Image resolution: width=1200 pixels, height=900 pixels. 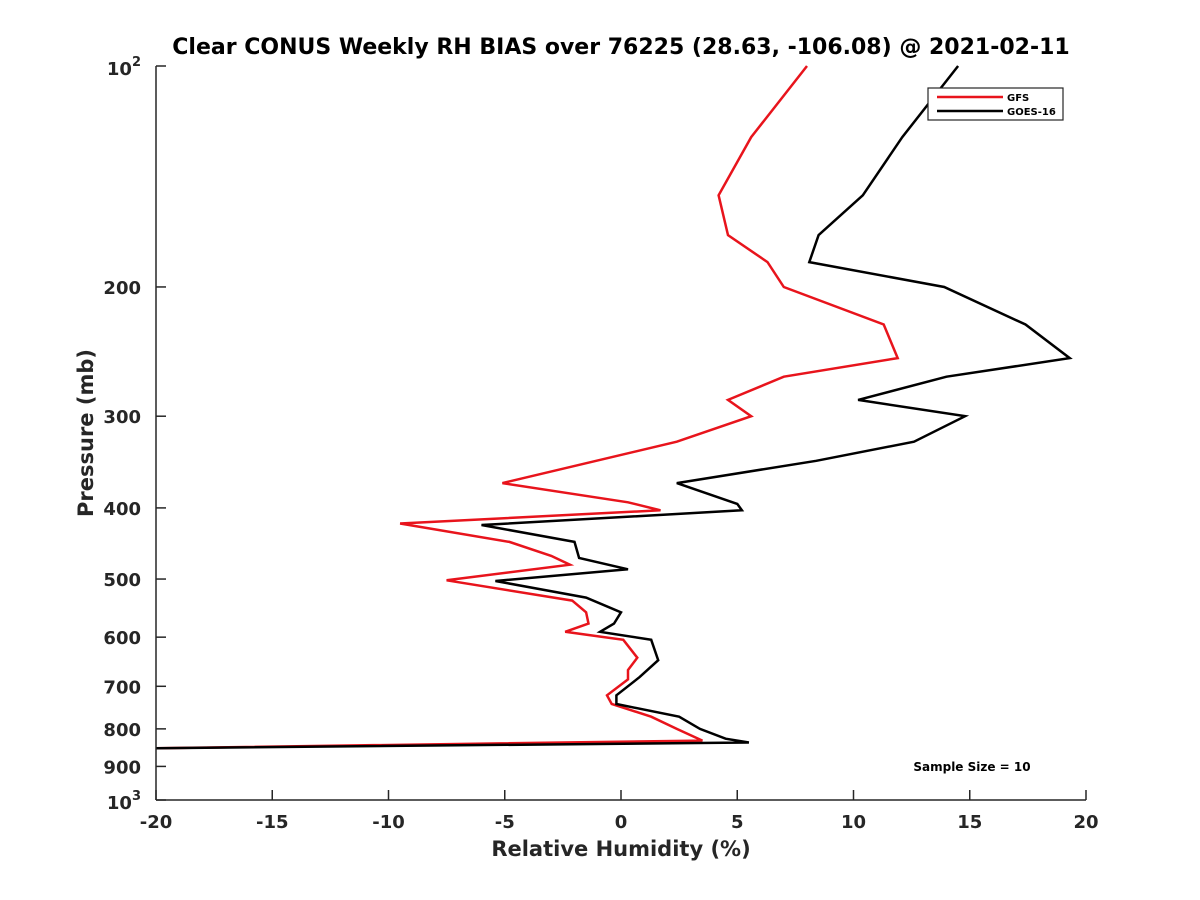 What do you see at coordinates (136, 796) in the screenshot?
I see `y-tick-exponent: 3` at bounding box center [136, 796].